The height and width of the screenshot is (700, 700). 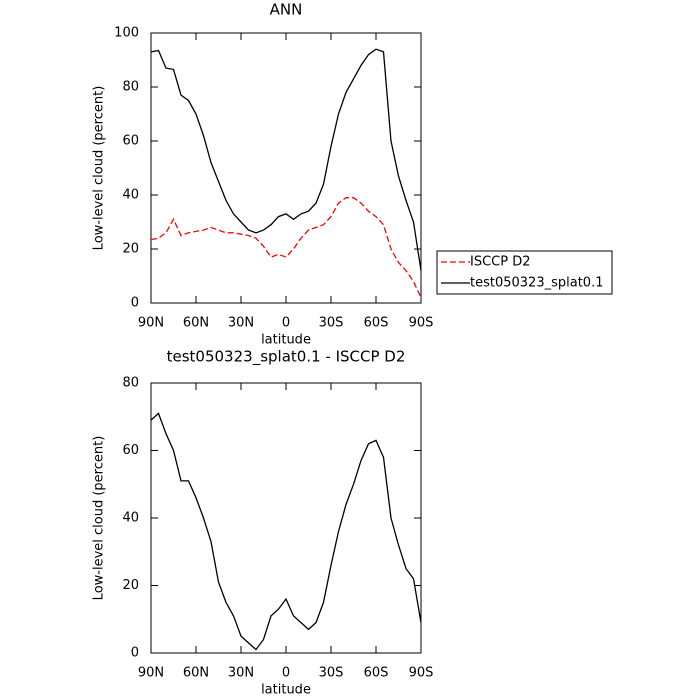 I want to click on legend-box, so click(x=524, y=272).